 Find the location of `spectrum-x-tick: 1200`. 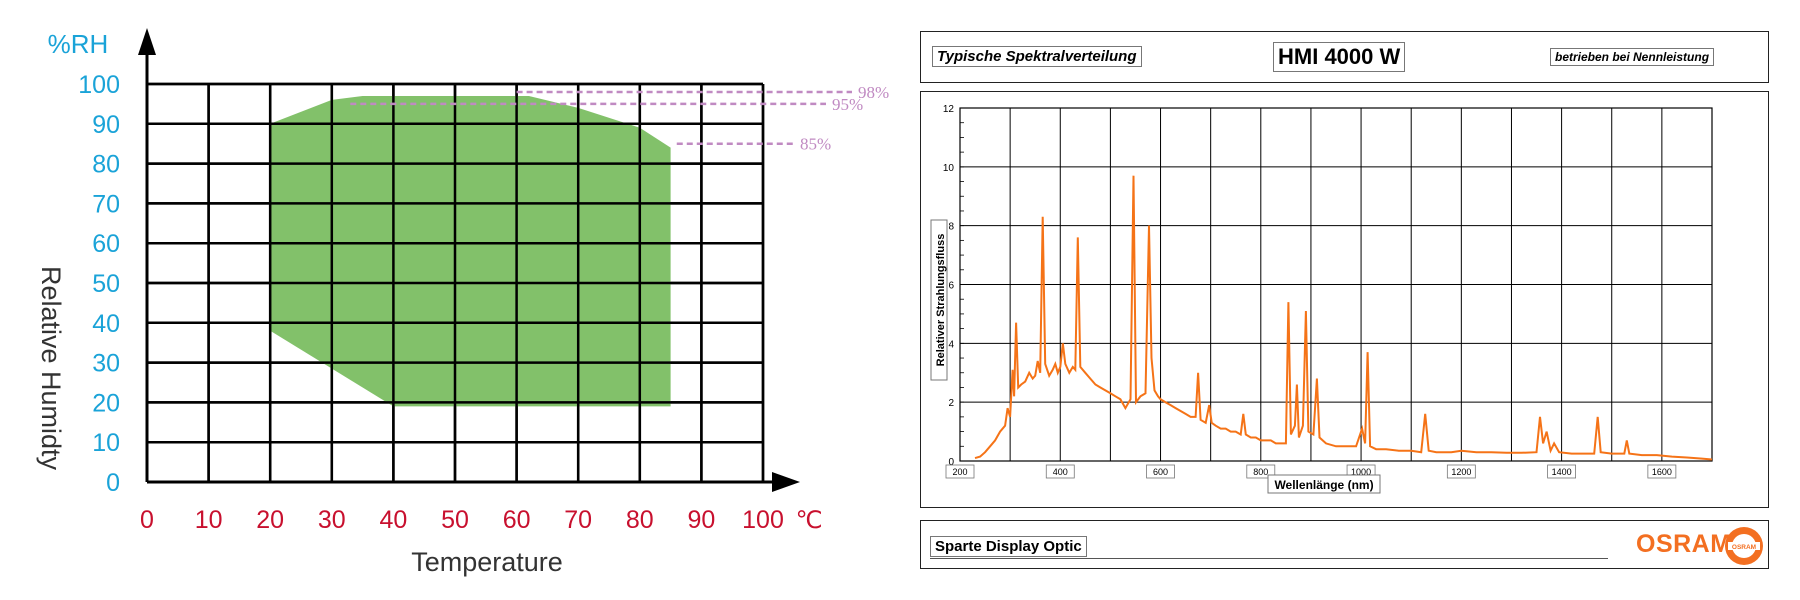

spectrum-x-tick: 1200 is located at coordinates (1461, 471).